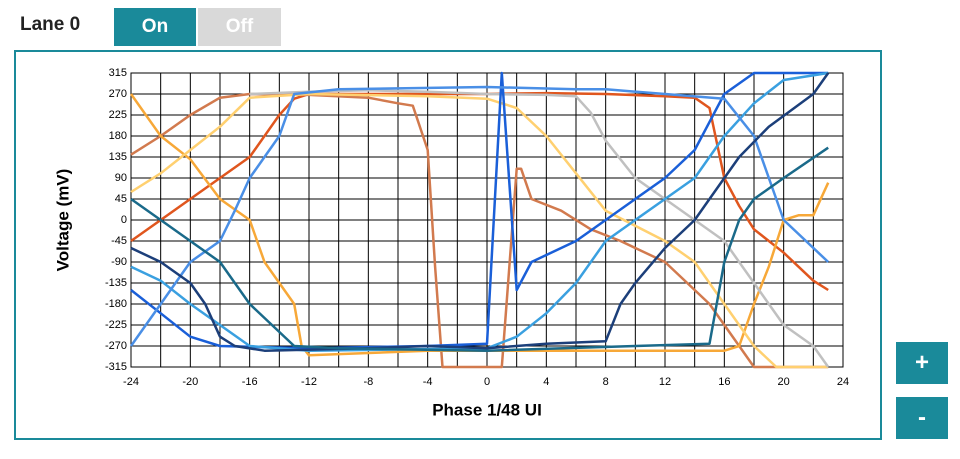 The image size is (960, 459). Describe the element at coordinates (239, 27) in the screenshot. I see `off-button: Off` at that location.